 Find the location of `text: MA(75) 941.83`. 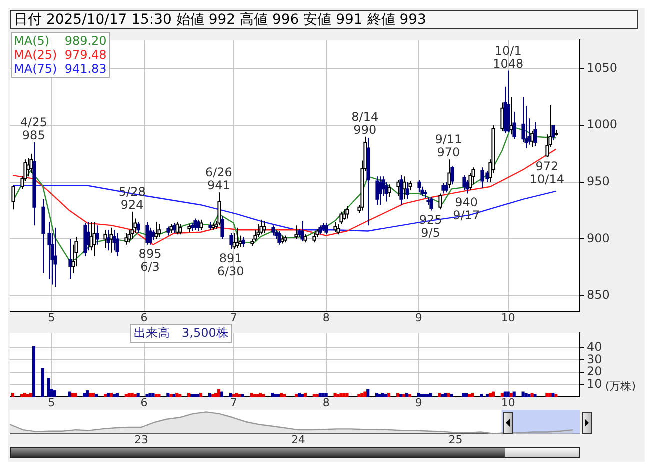

text: MA(75) 941.83 is located at coordinates (60, 69).